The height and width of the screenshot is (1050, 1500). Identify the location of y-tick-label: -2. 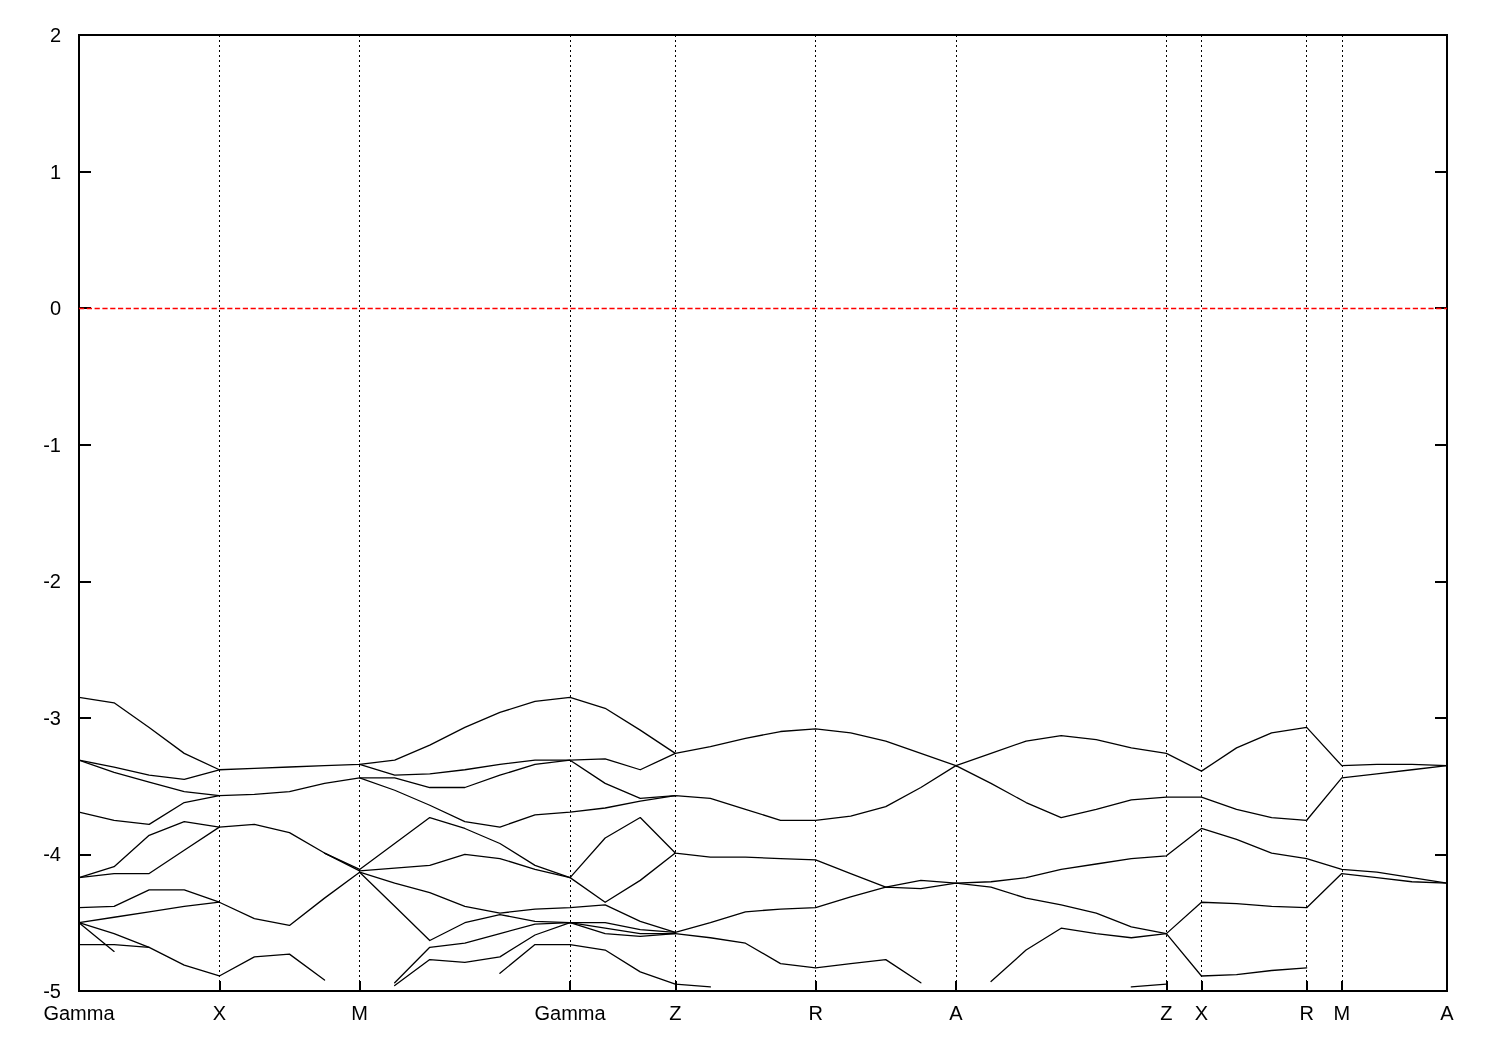
(52, 581).